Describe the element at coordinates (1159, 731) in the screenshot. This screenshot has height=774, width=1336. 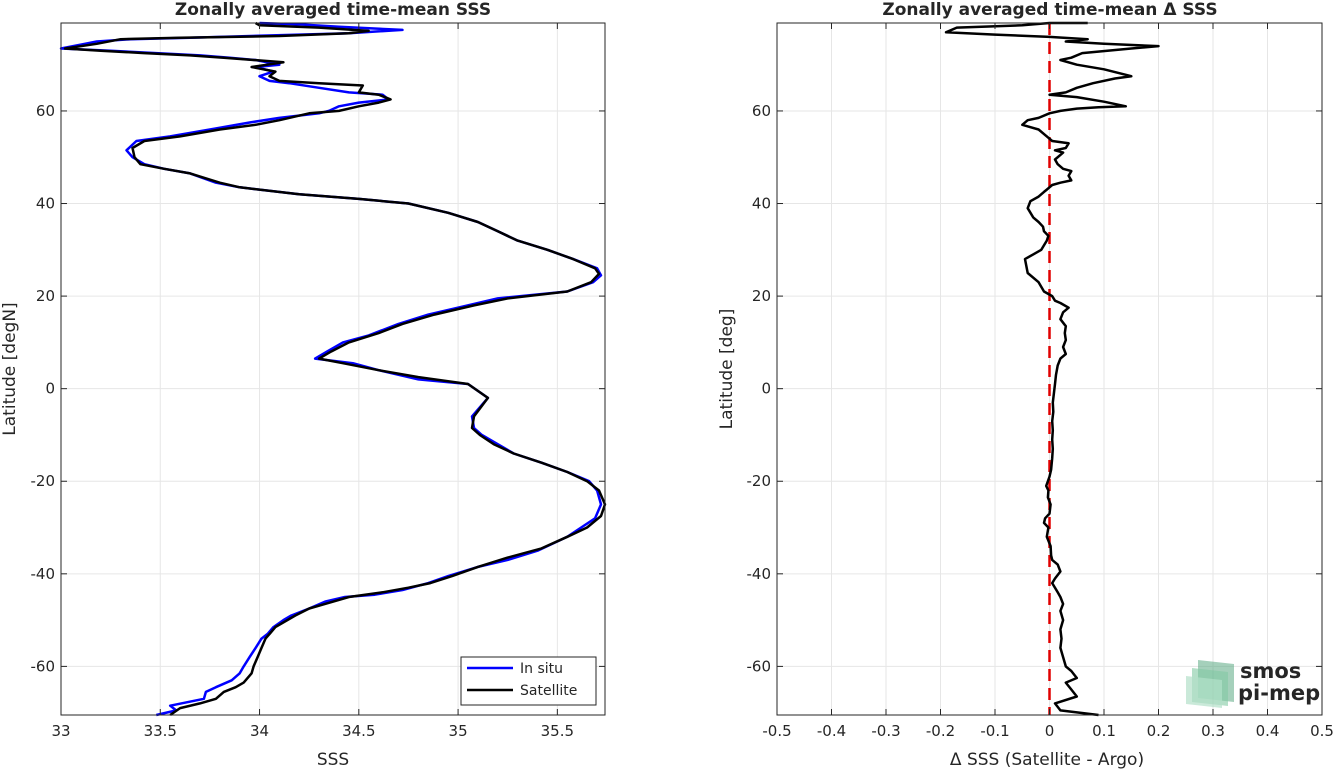
I see `x-tick-label-0-2: 0.2` at that location.